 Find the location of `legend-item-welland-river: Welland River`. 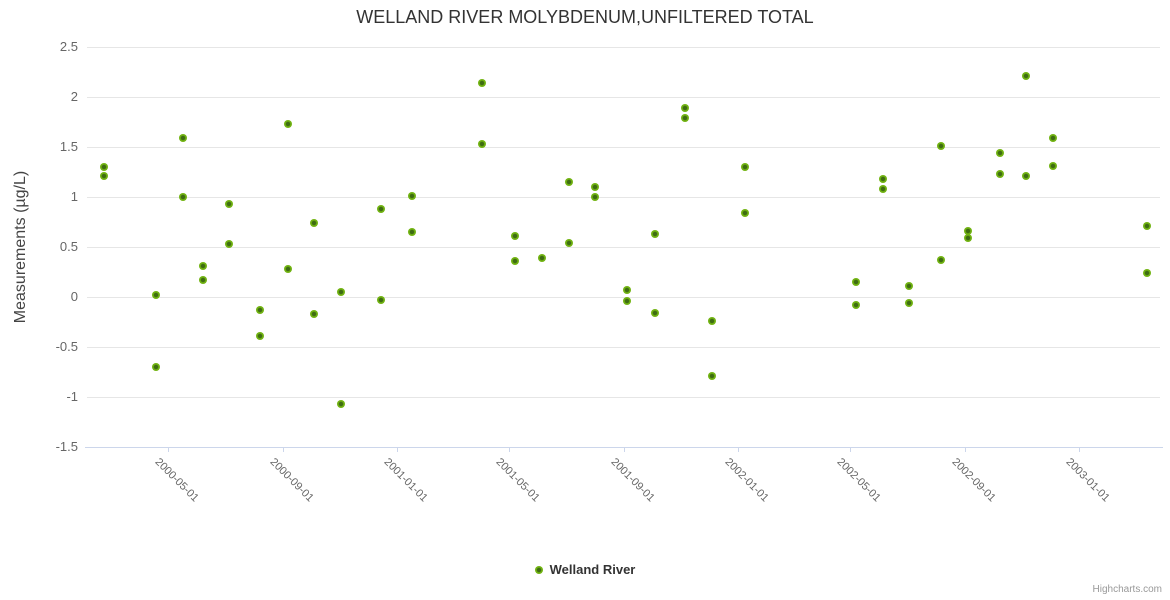

legend-item-welland-river: Welland River is located at coordinates (585, 569).